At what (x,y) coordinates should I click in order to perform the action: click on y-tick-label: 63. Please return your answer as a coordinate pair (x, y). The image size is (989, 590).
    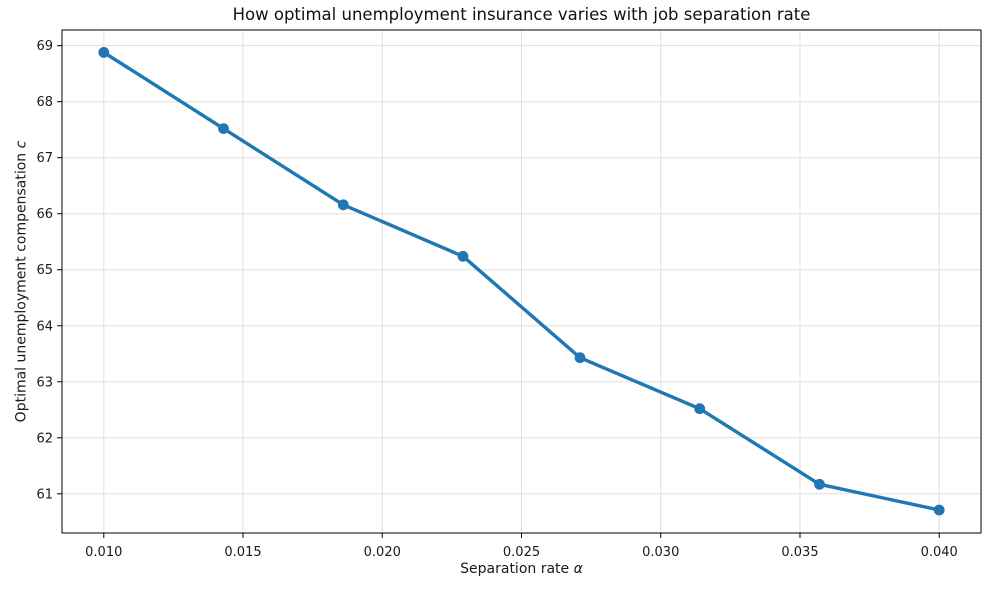
    Looking at the image, I should click on (44, 382).